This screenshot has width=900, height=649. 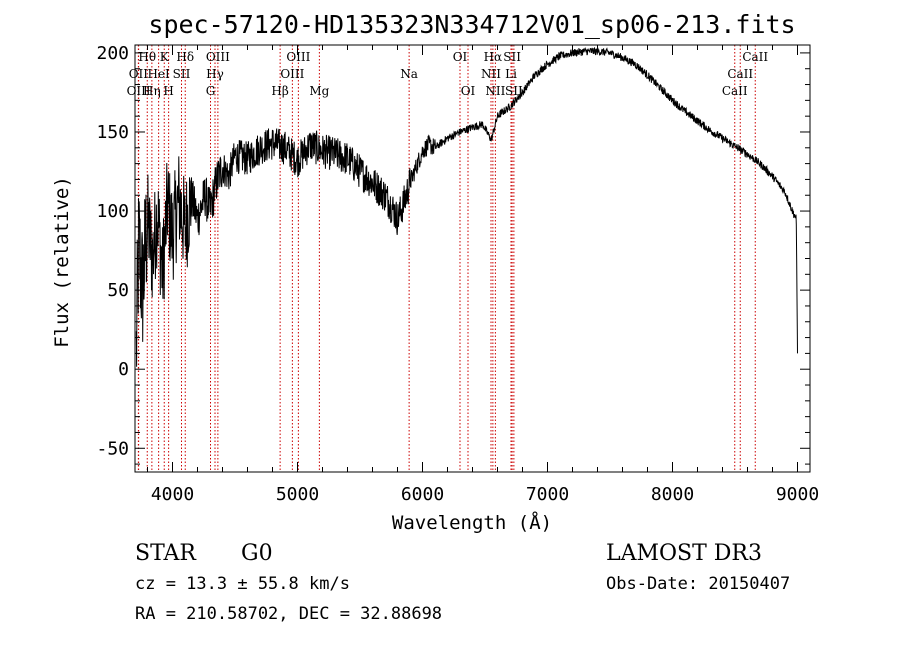 What do you see at coordinates (319, 91) in the screenshot?
I see `line-marker-label: Mg` at bounding box center [319, 91].